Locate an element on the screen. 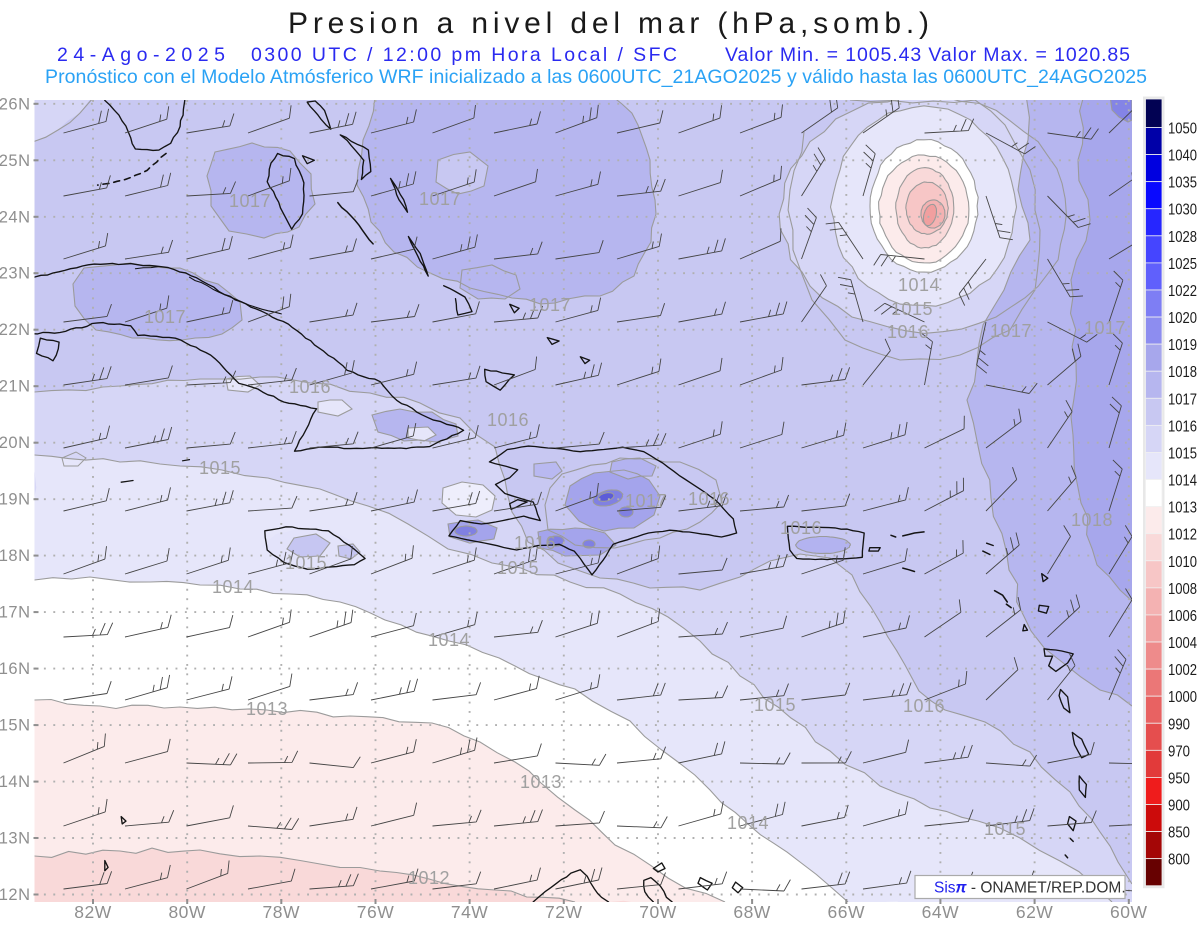 The image size is (1200, 927). svg-text: 1040 is located at coordinates (1182, 156).